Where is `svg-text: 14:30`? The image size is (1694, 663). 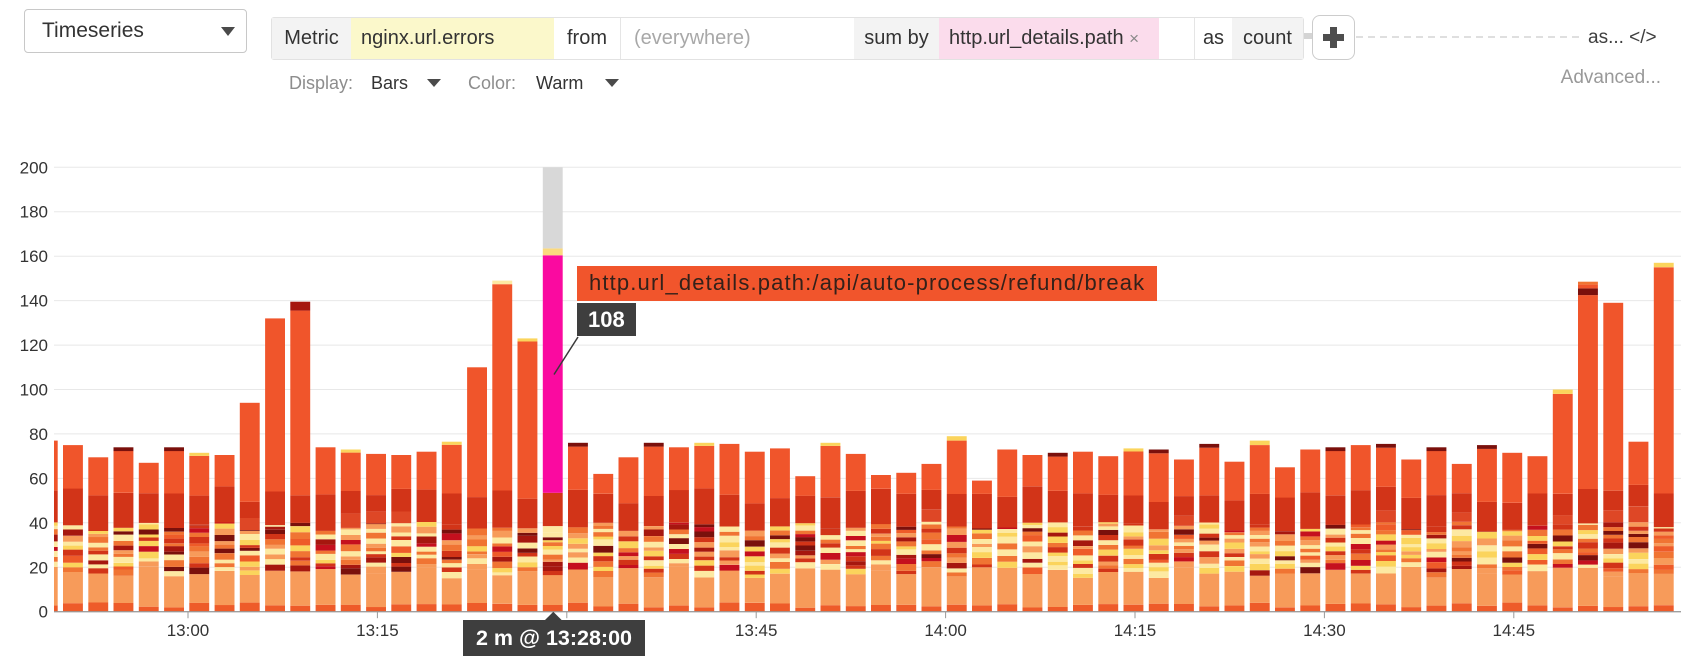
svg-text: 14:30 is located at coordinates (1324, 630).